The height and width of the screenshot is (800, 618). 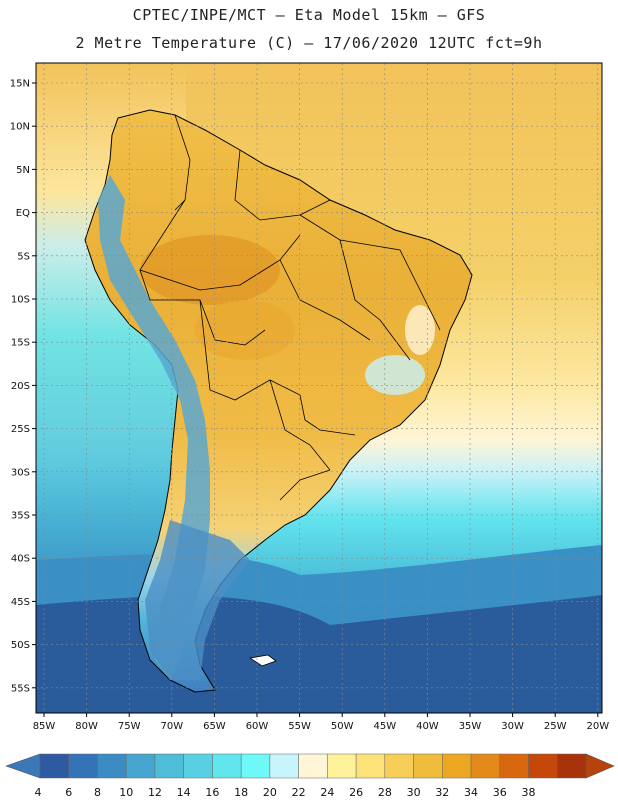 What do you see at coordinates (384, 726) in the screenshot?
I see `lon-tick-label: 45W` at bounding box center [384, 726].